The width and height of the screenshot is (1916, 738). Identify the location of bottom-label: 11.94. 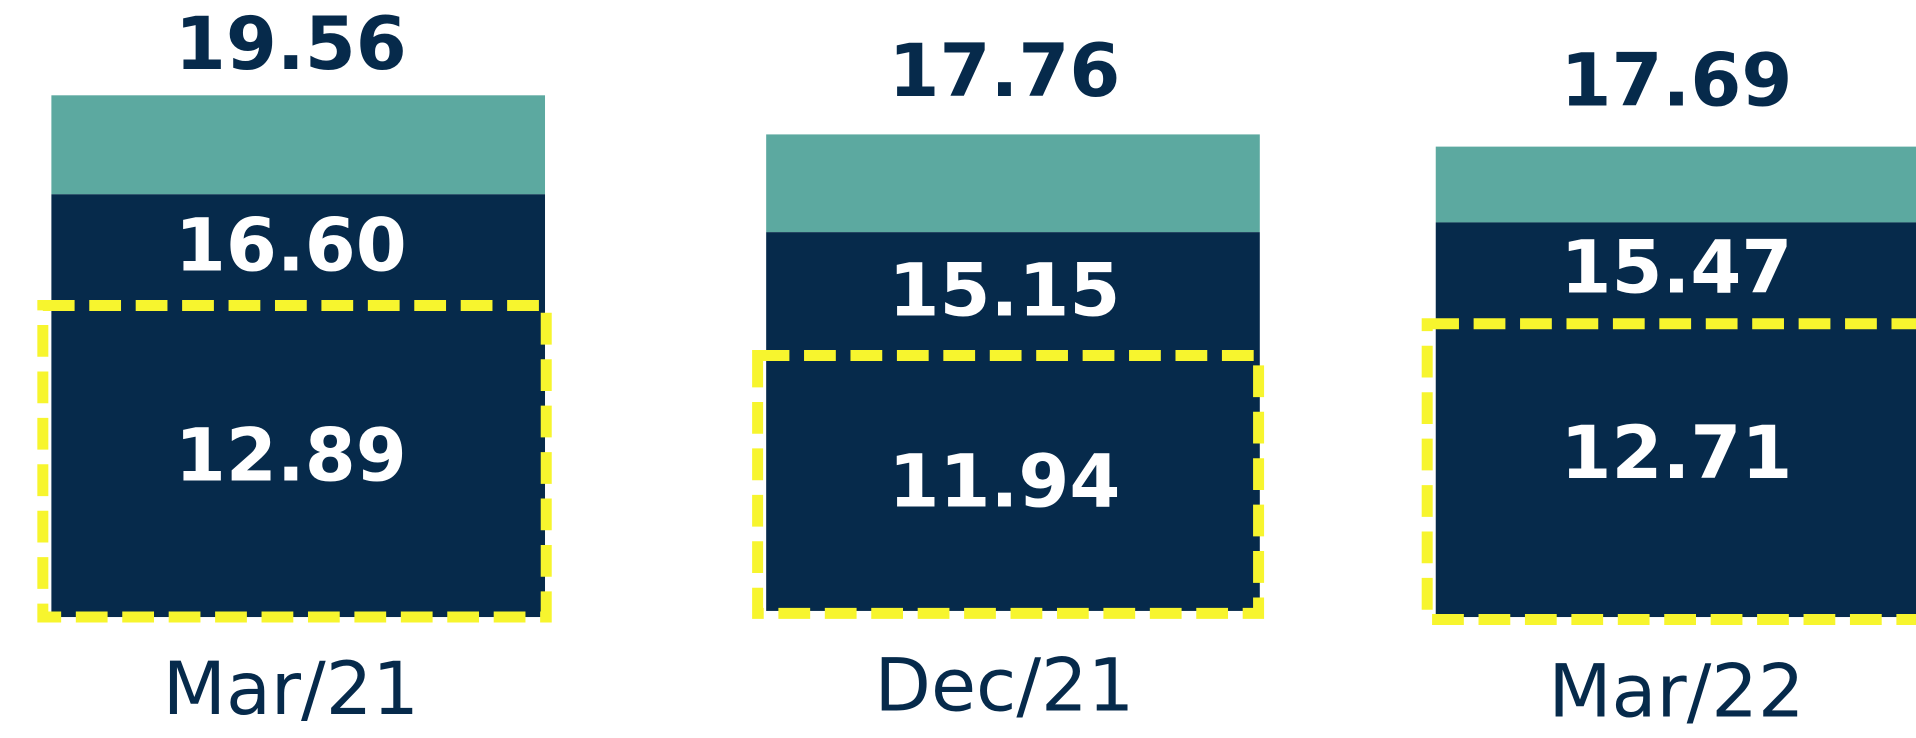
(1005, 481).